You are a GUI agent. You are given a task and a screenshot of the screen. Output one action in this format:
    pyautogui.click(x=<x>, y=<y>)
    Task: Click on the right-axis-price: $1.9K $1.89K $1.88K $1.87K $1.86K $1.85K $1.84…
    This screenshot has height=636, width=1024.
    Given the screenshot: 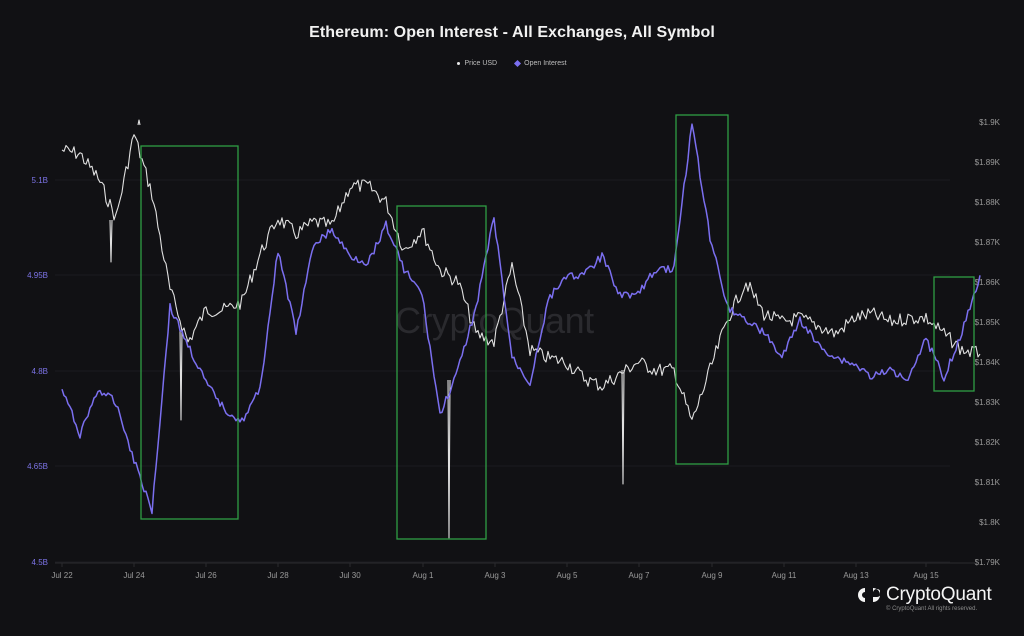 What is the action you would take?
    pyautogui.click(x=988, y=342)
    